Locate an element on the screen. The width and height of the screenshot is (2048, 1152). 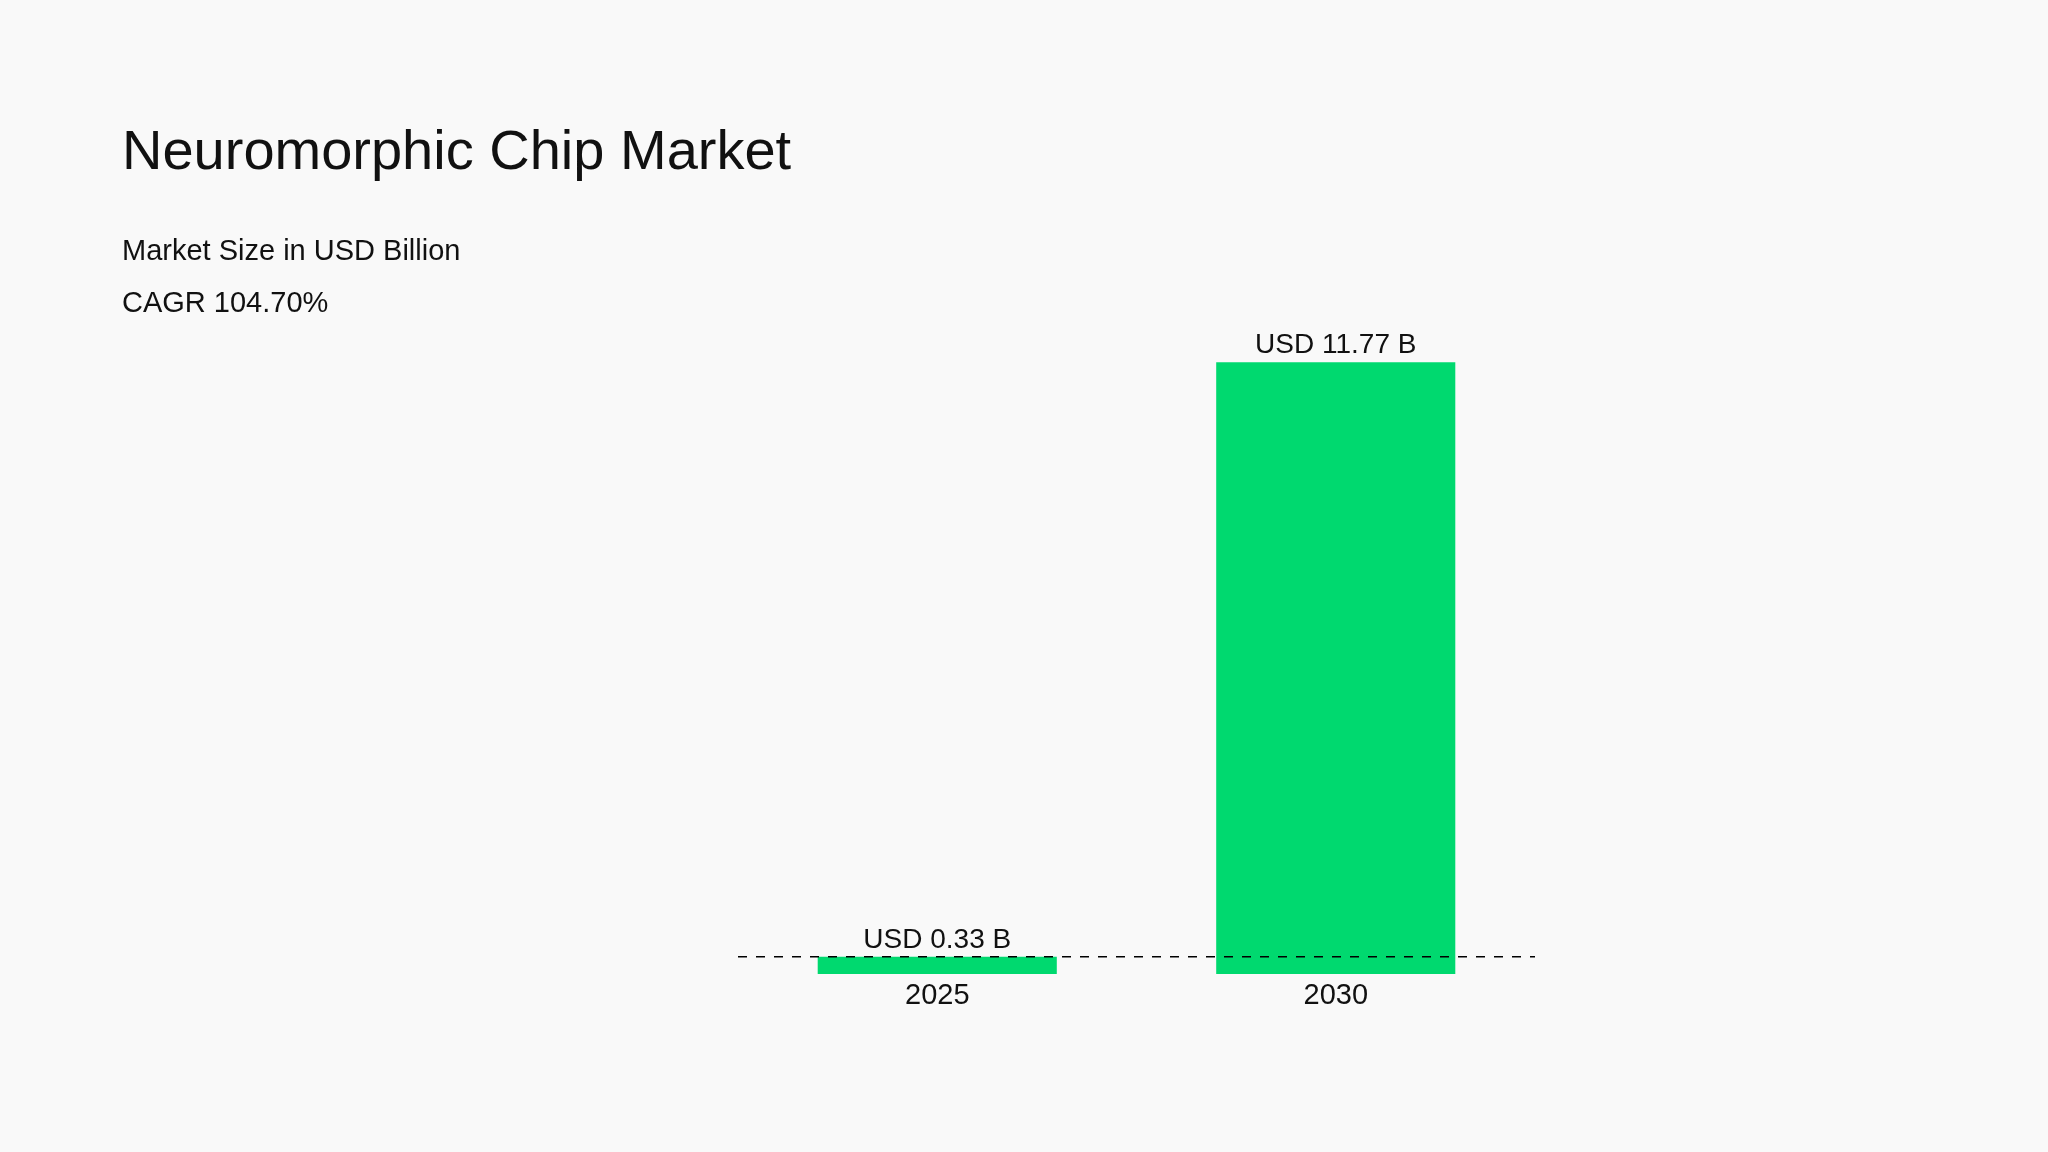
x-tick-label: 2025 is located at coordinates (937, 994).